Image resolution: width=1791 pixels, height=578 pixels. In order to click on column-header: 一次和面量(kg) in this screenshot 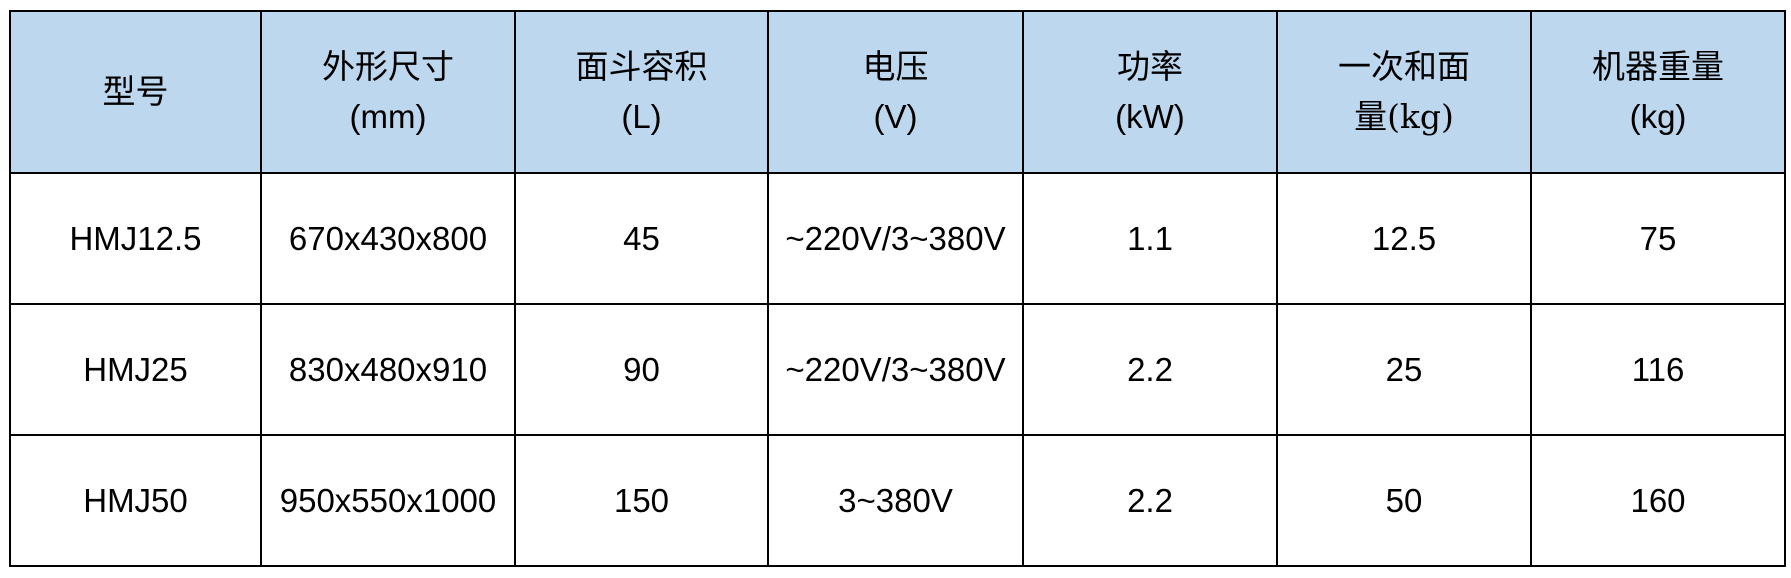, I will do `click(1404, 92)`.